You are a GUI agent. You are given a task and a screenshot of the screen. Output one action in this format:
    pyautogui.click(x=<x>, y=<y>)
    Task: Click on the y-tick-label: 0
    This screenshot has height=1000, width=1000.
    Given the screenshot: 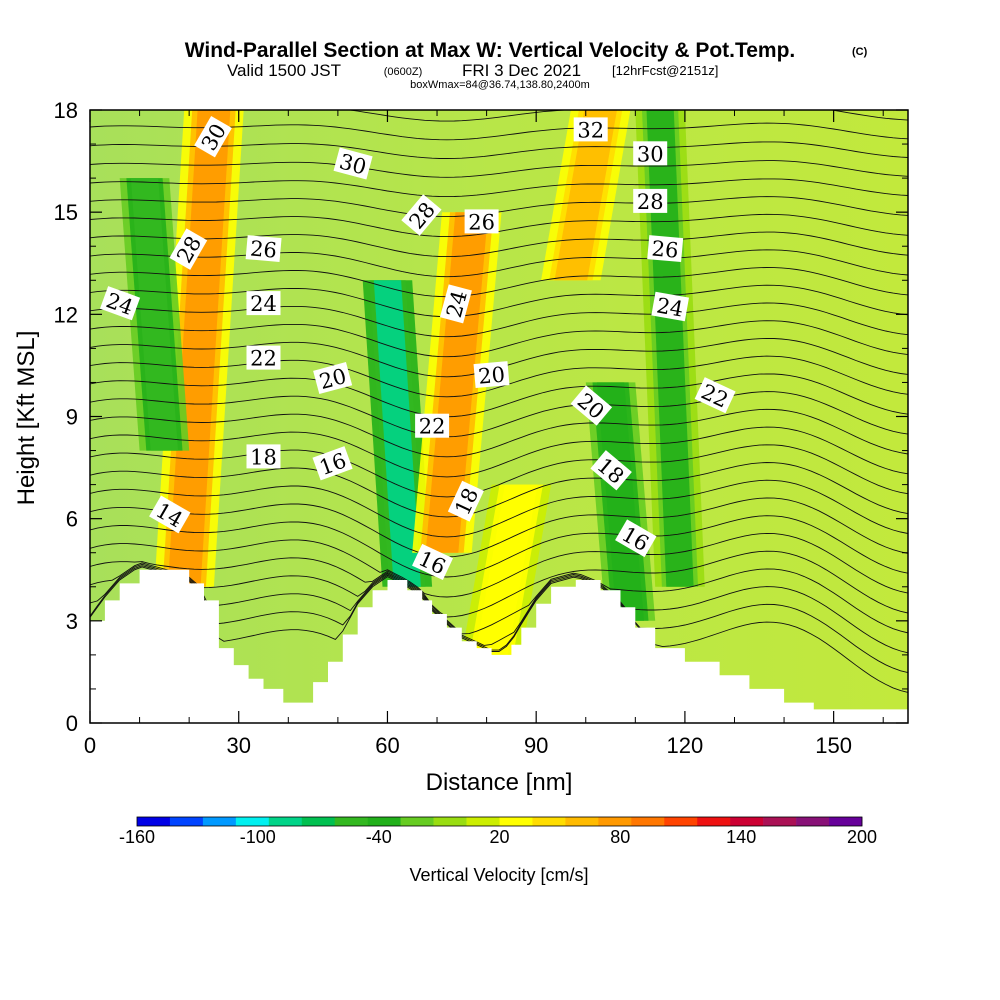 What is the action you would take?
    pyautogui.click(x=72, y=723)
    